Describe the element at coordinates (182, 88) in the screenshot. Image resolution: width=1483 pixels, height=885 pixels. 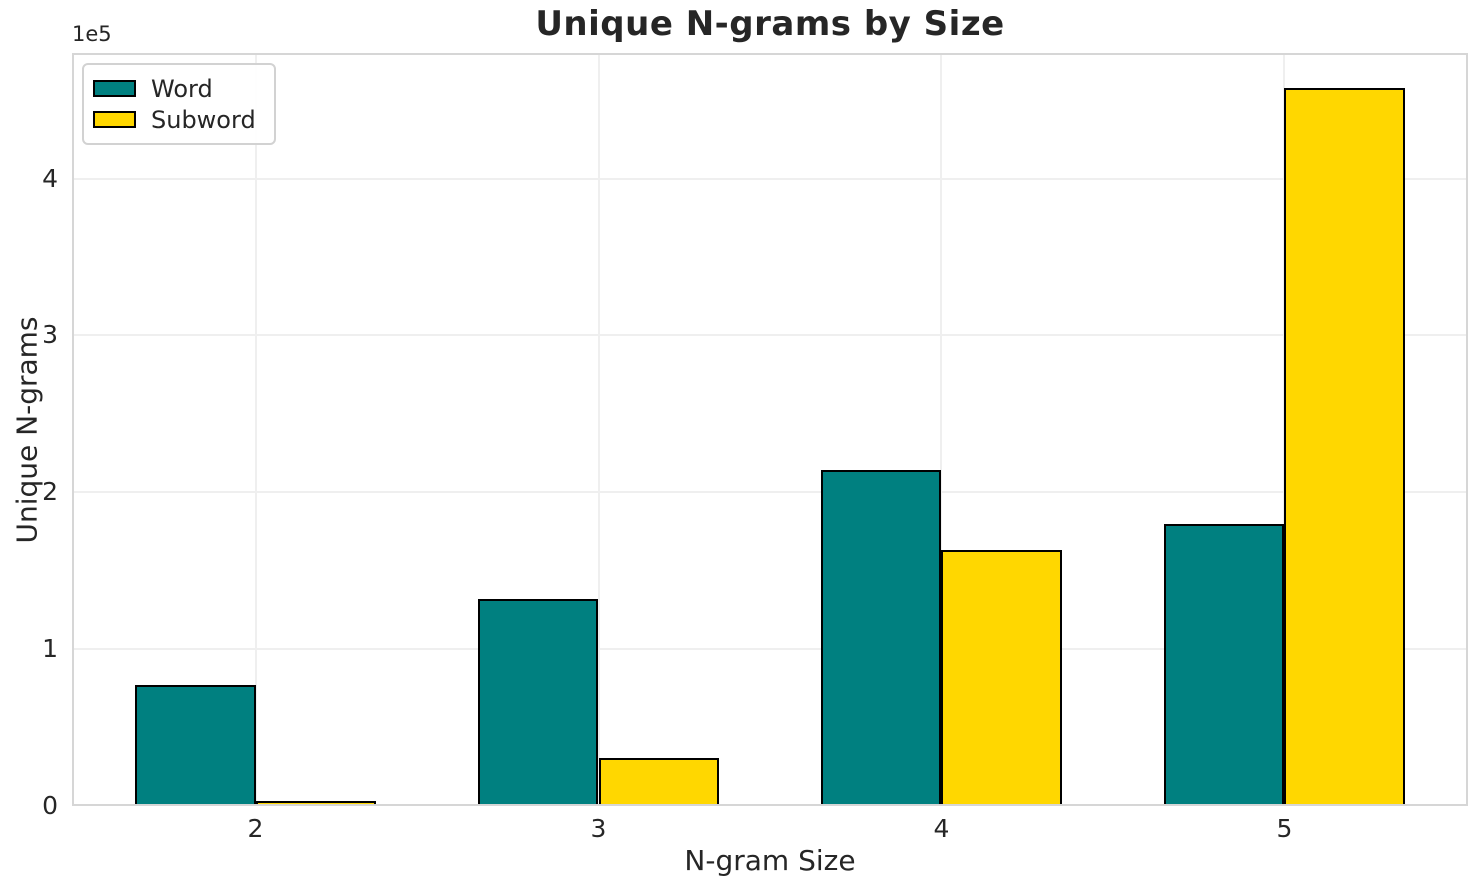
I see `legend-label-word: Word` at that location.